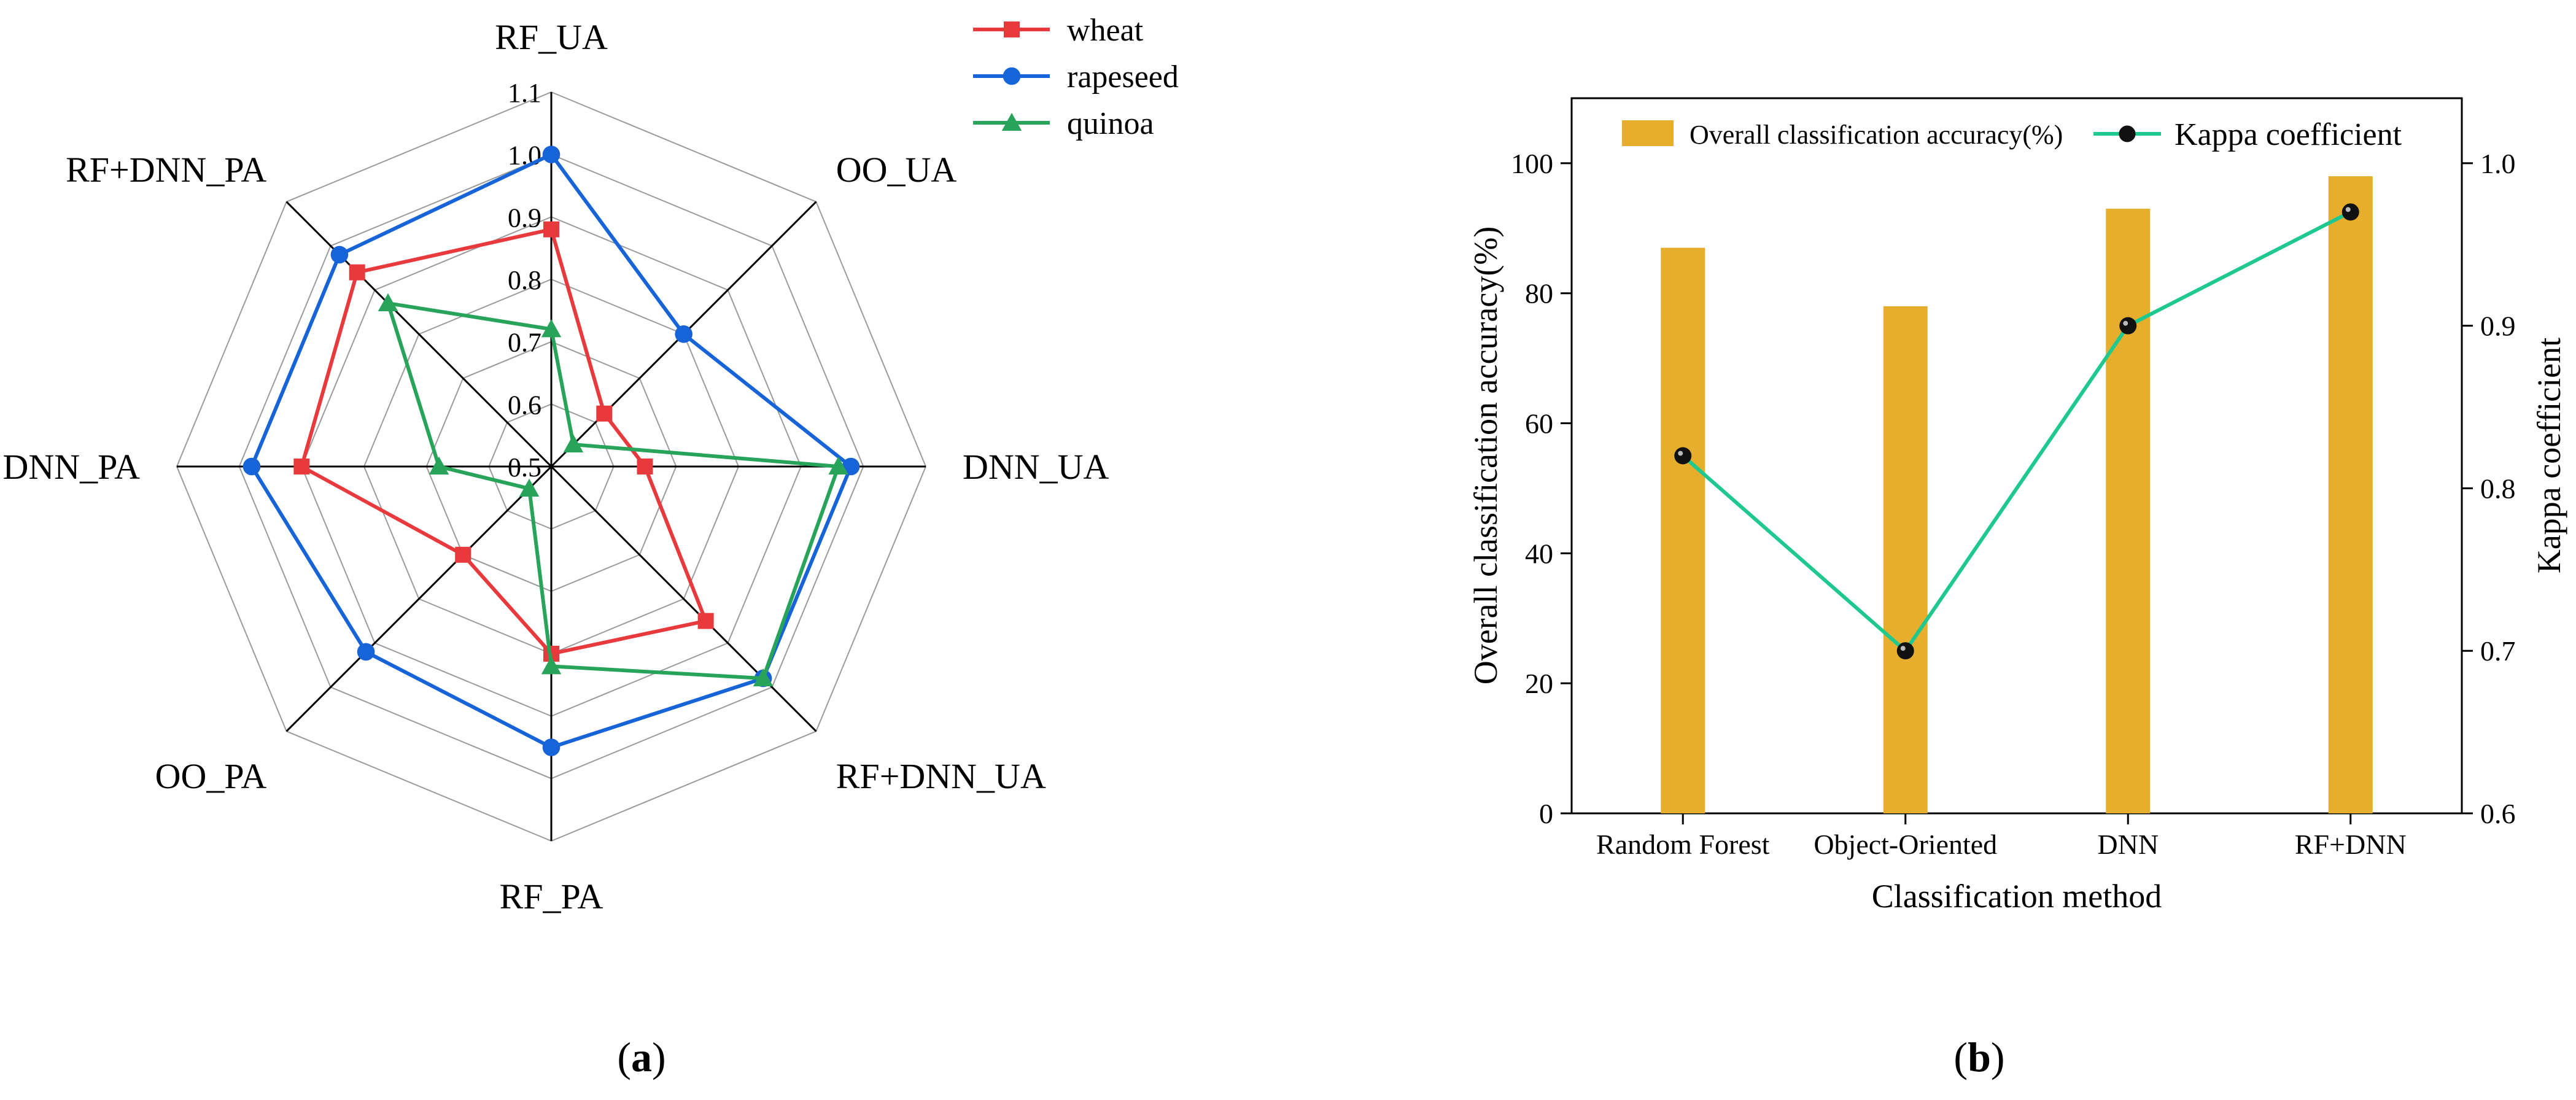  I want to click on left-tick-label: 100, so click(1532, 163).